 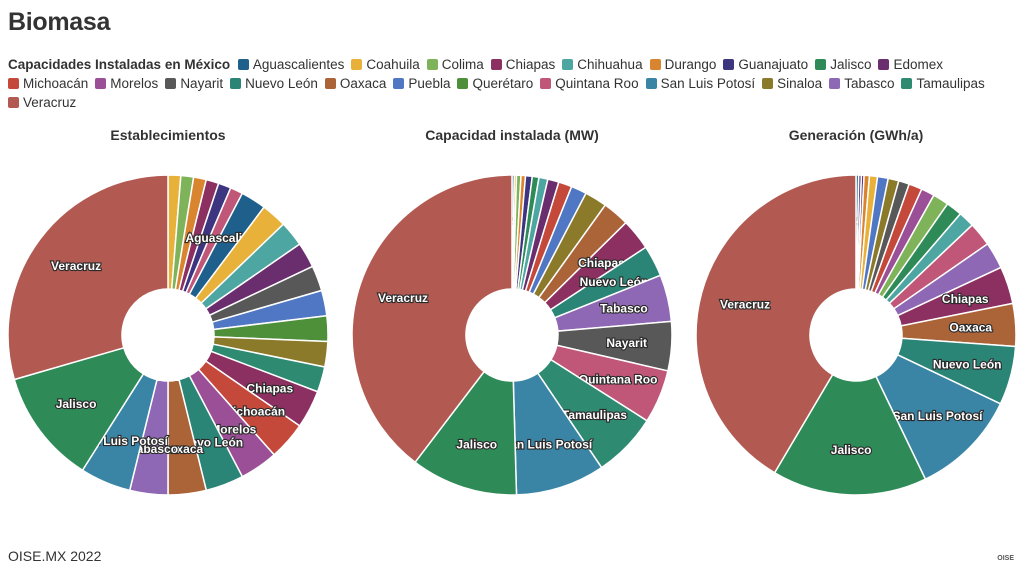 What do you see at coordinates (690, 64) in the screenshot?
I see `legend-label: Durango` at bounding box center [690, 64].